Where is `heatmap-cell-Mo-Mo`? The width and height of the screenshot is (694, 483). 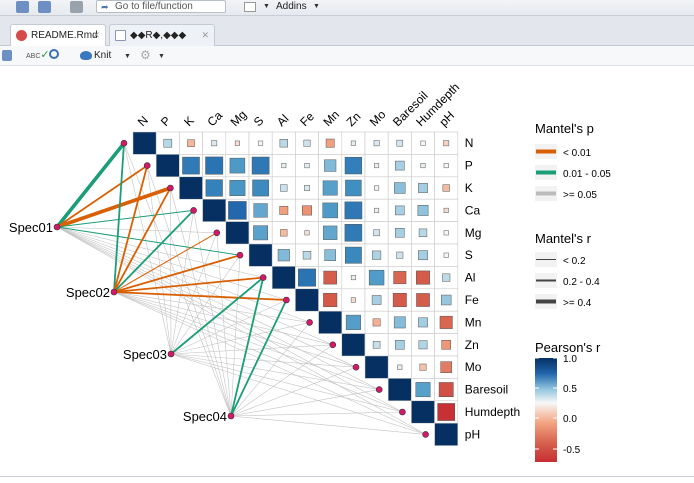
heatmap-cell-Mo-Mo is located at coordinates (376, 367).